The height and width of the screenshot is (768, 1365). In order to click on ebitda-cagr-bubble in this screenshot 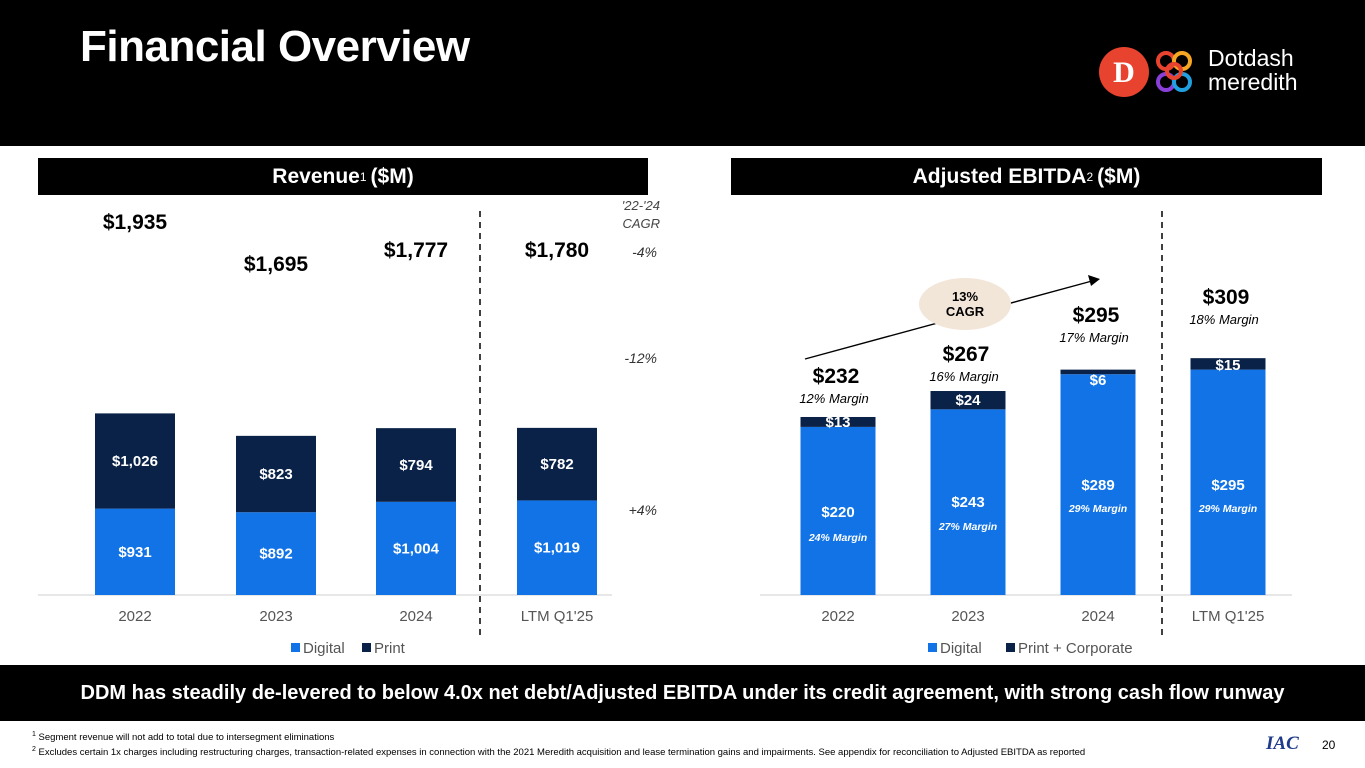, I will do `click(965, 304)`.